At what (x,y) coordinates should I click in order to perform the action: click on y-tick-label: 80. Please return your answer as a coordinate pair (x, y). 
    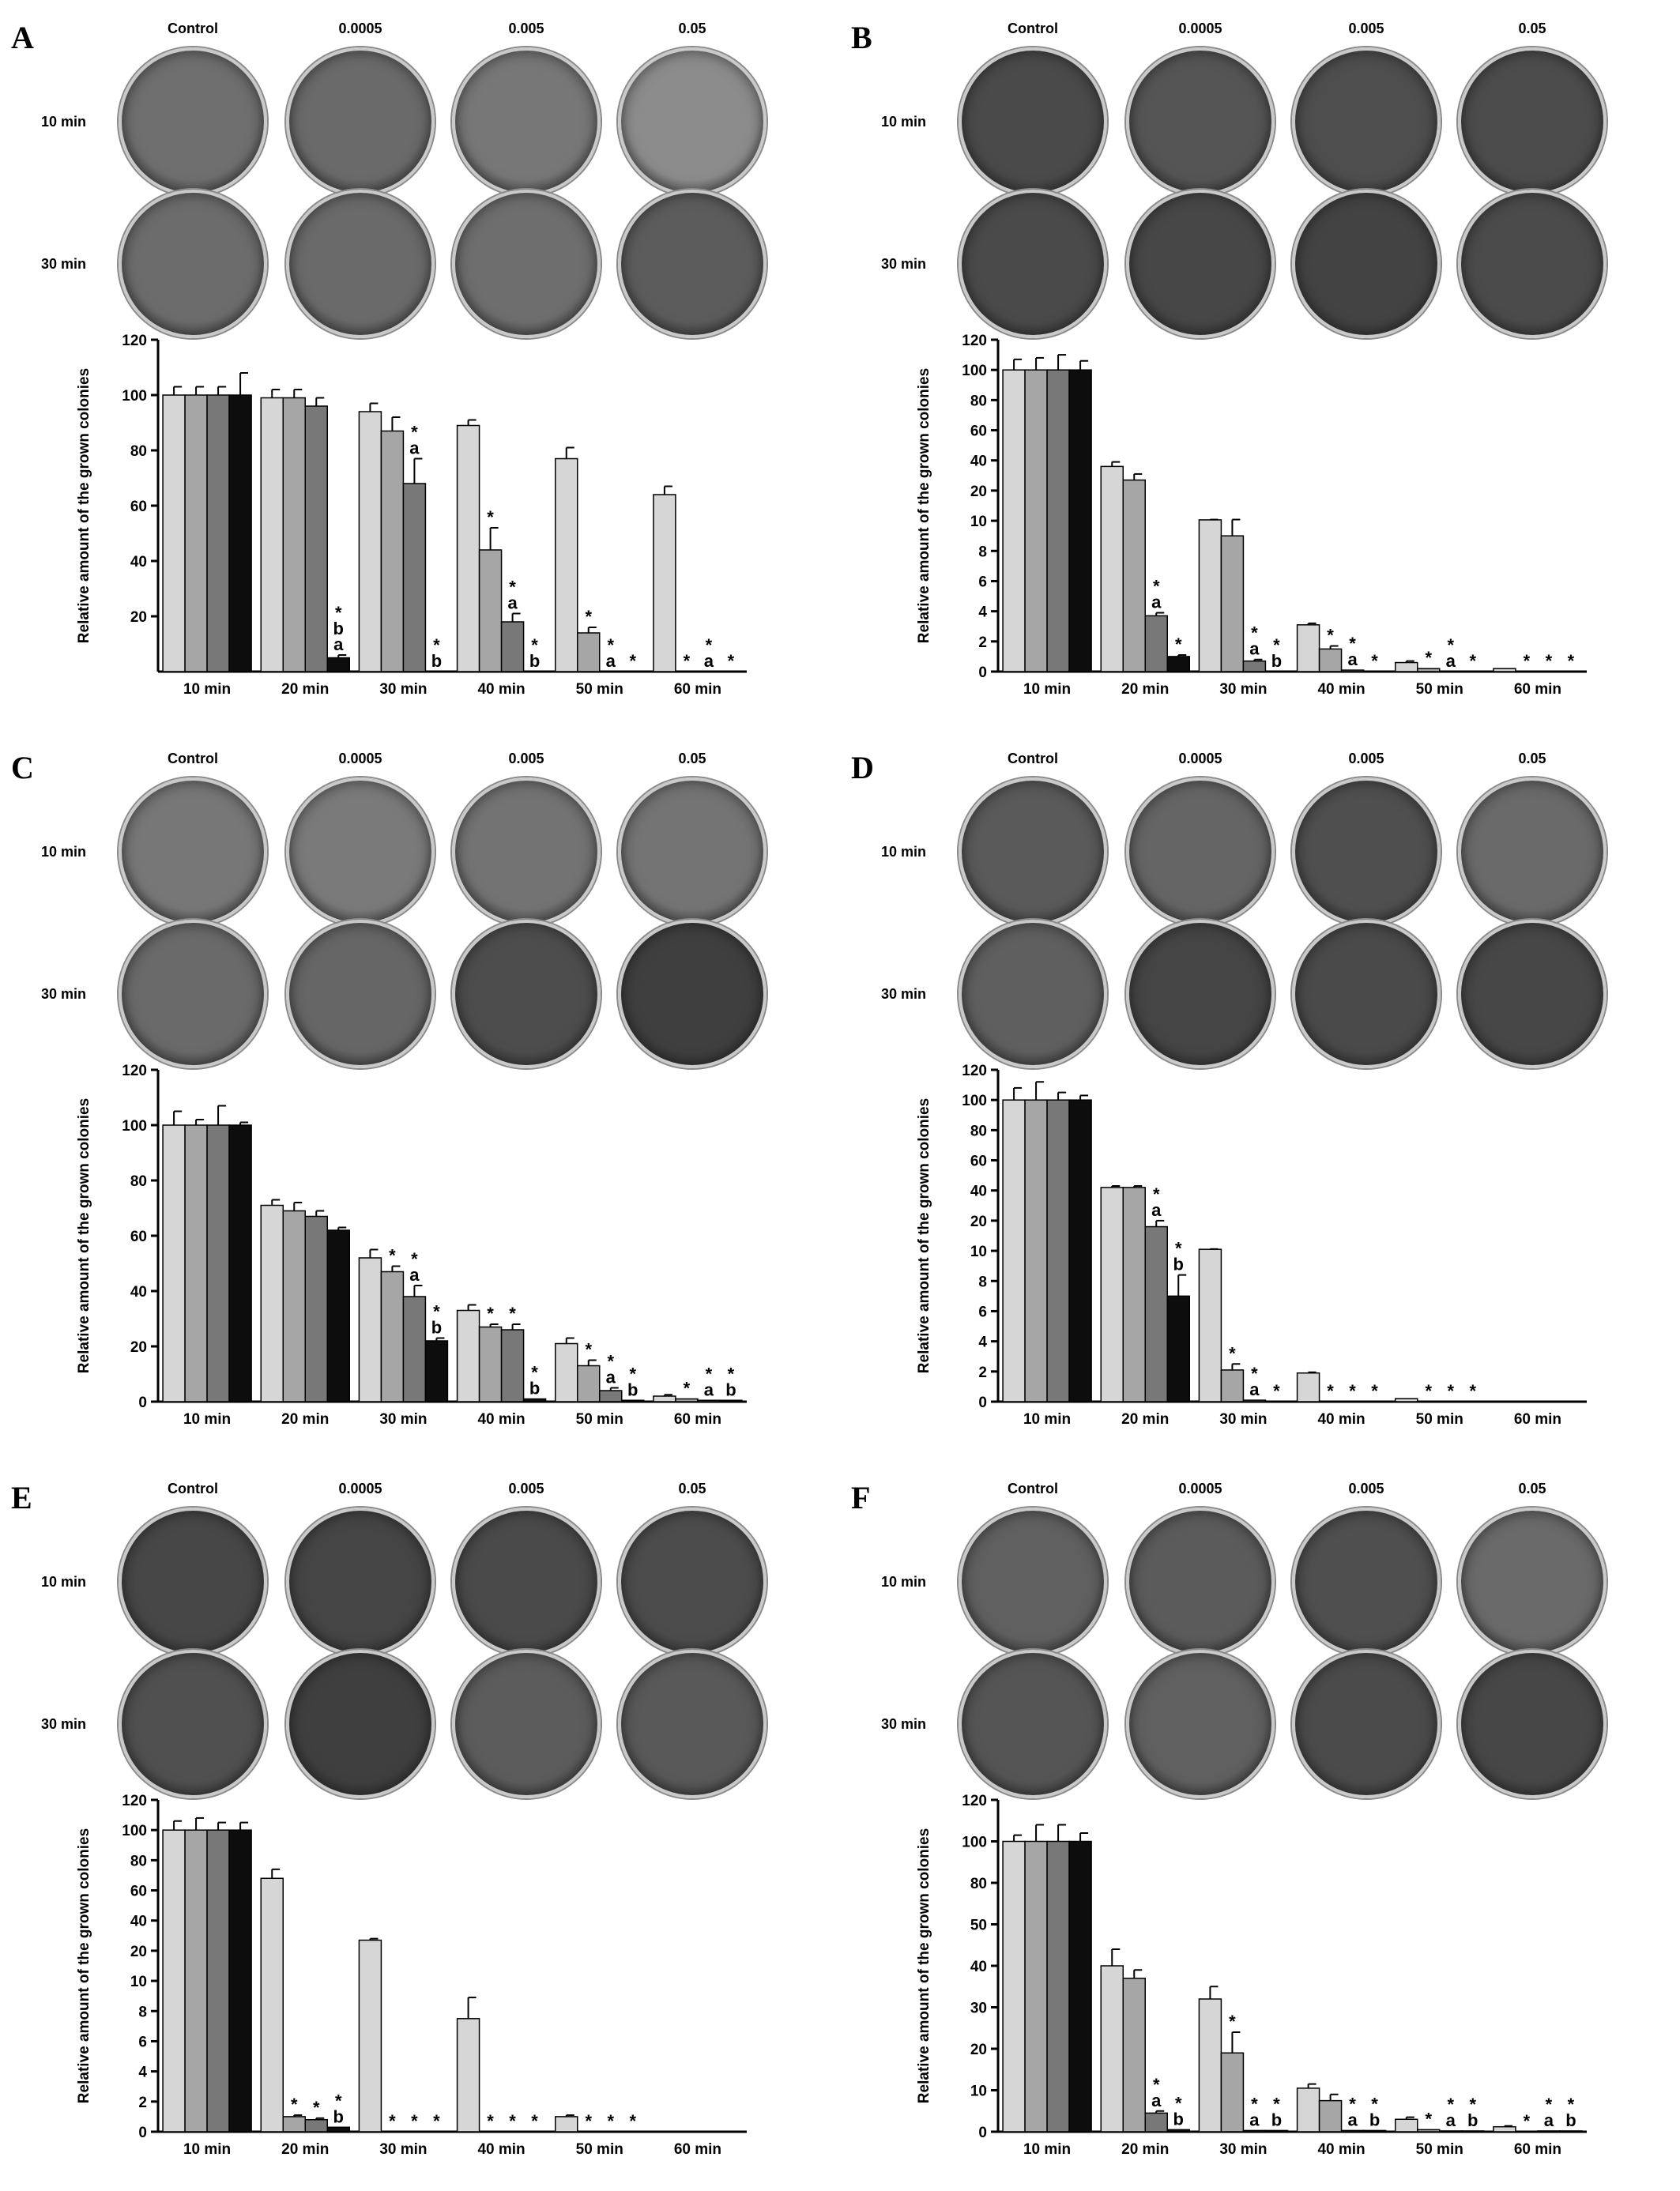
    Looking at the image, I should click on (138, 1861).